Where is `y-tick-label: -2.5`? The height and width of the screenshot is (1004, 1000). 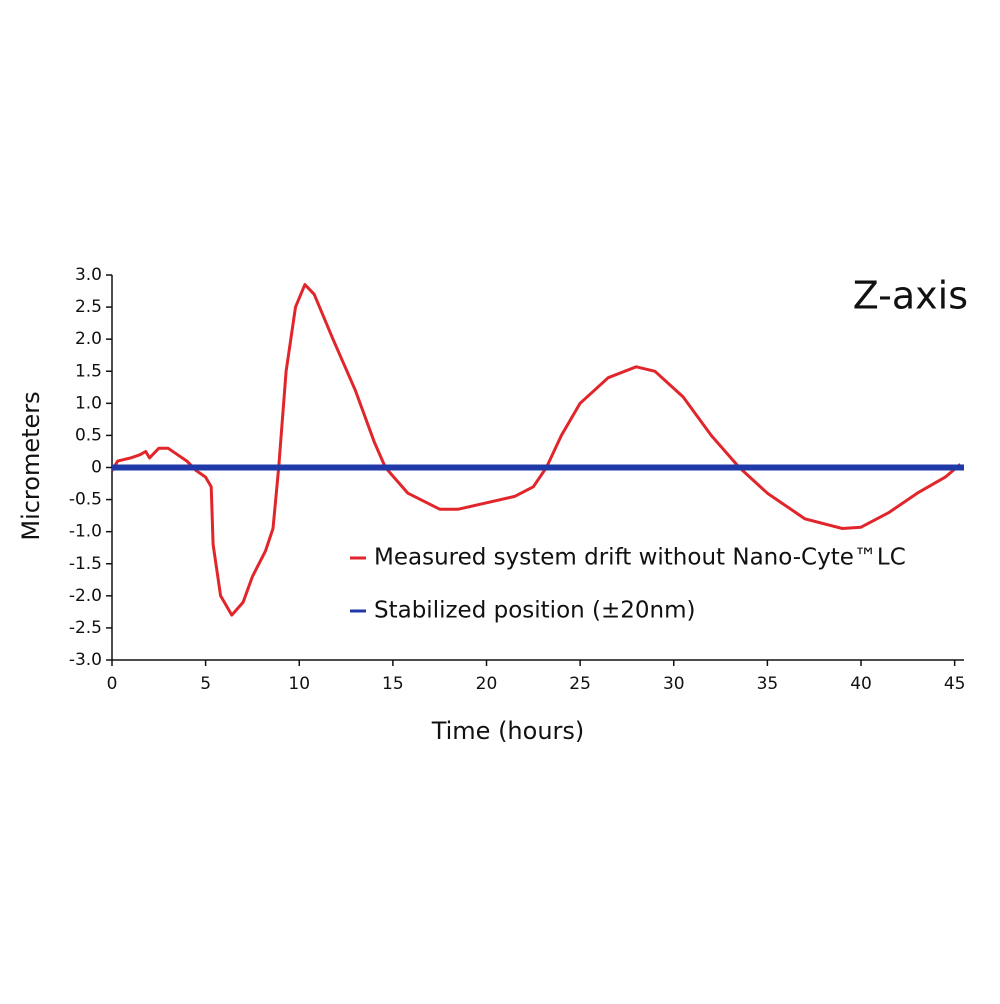 y-tick-label: -2.5 is located at coordinates (85, 628).